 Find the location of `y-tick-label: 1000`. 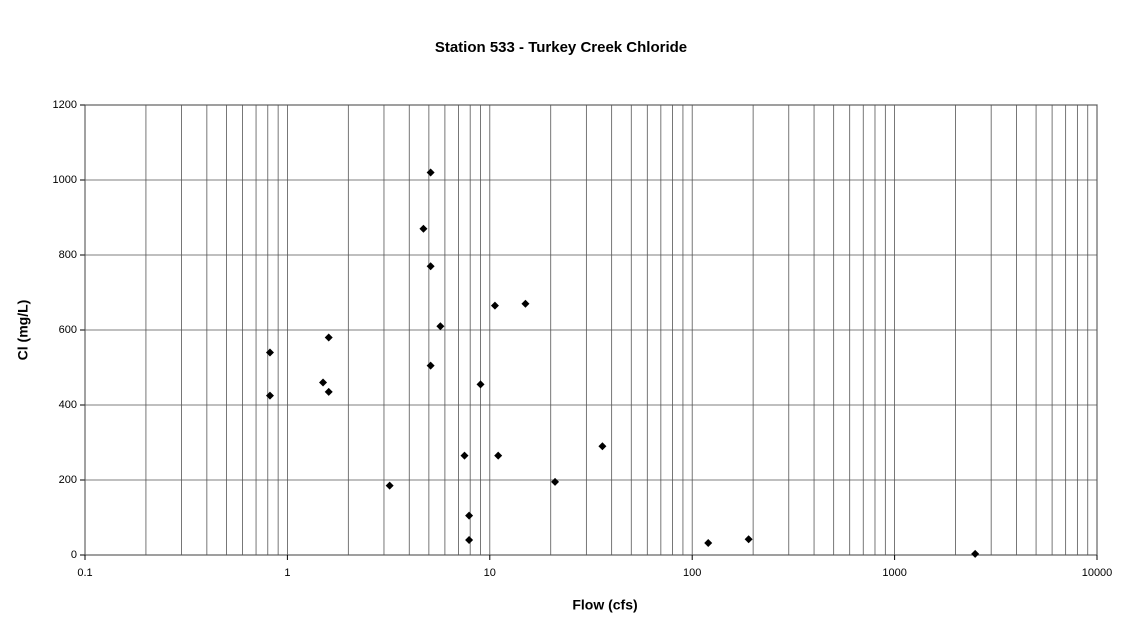

y-tick-label: 1000 is located at coordinates (65, 180).